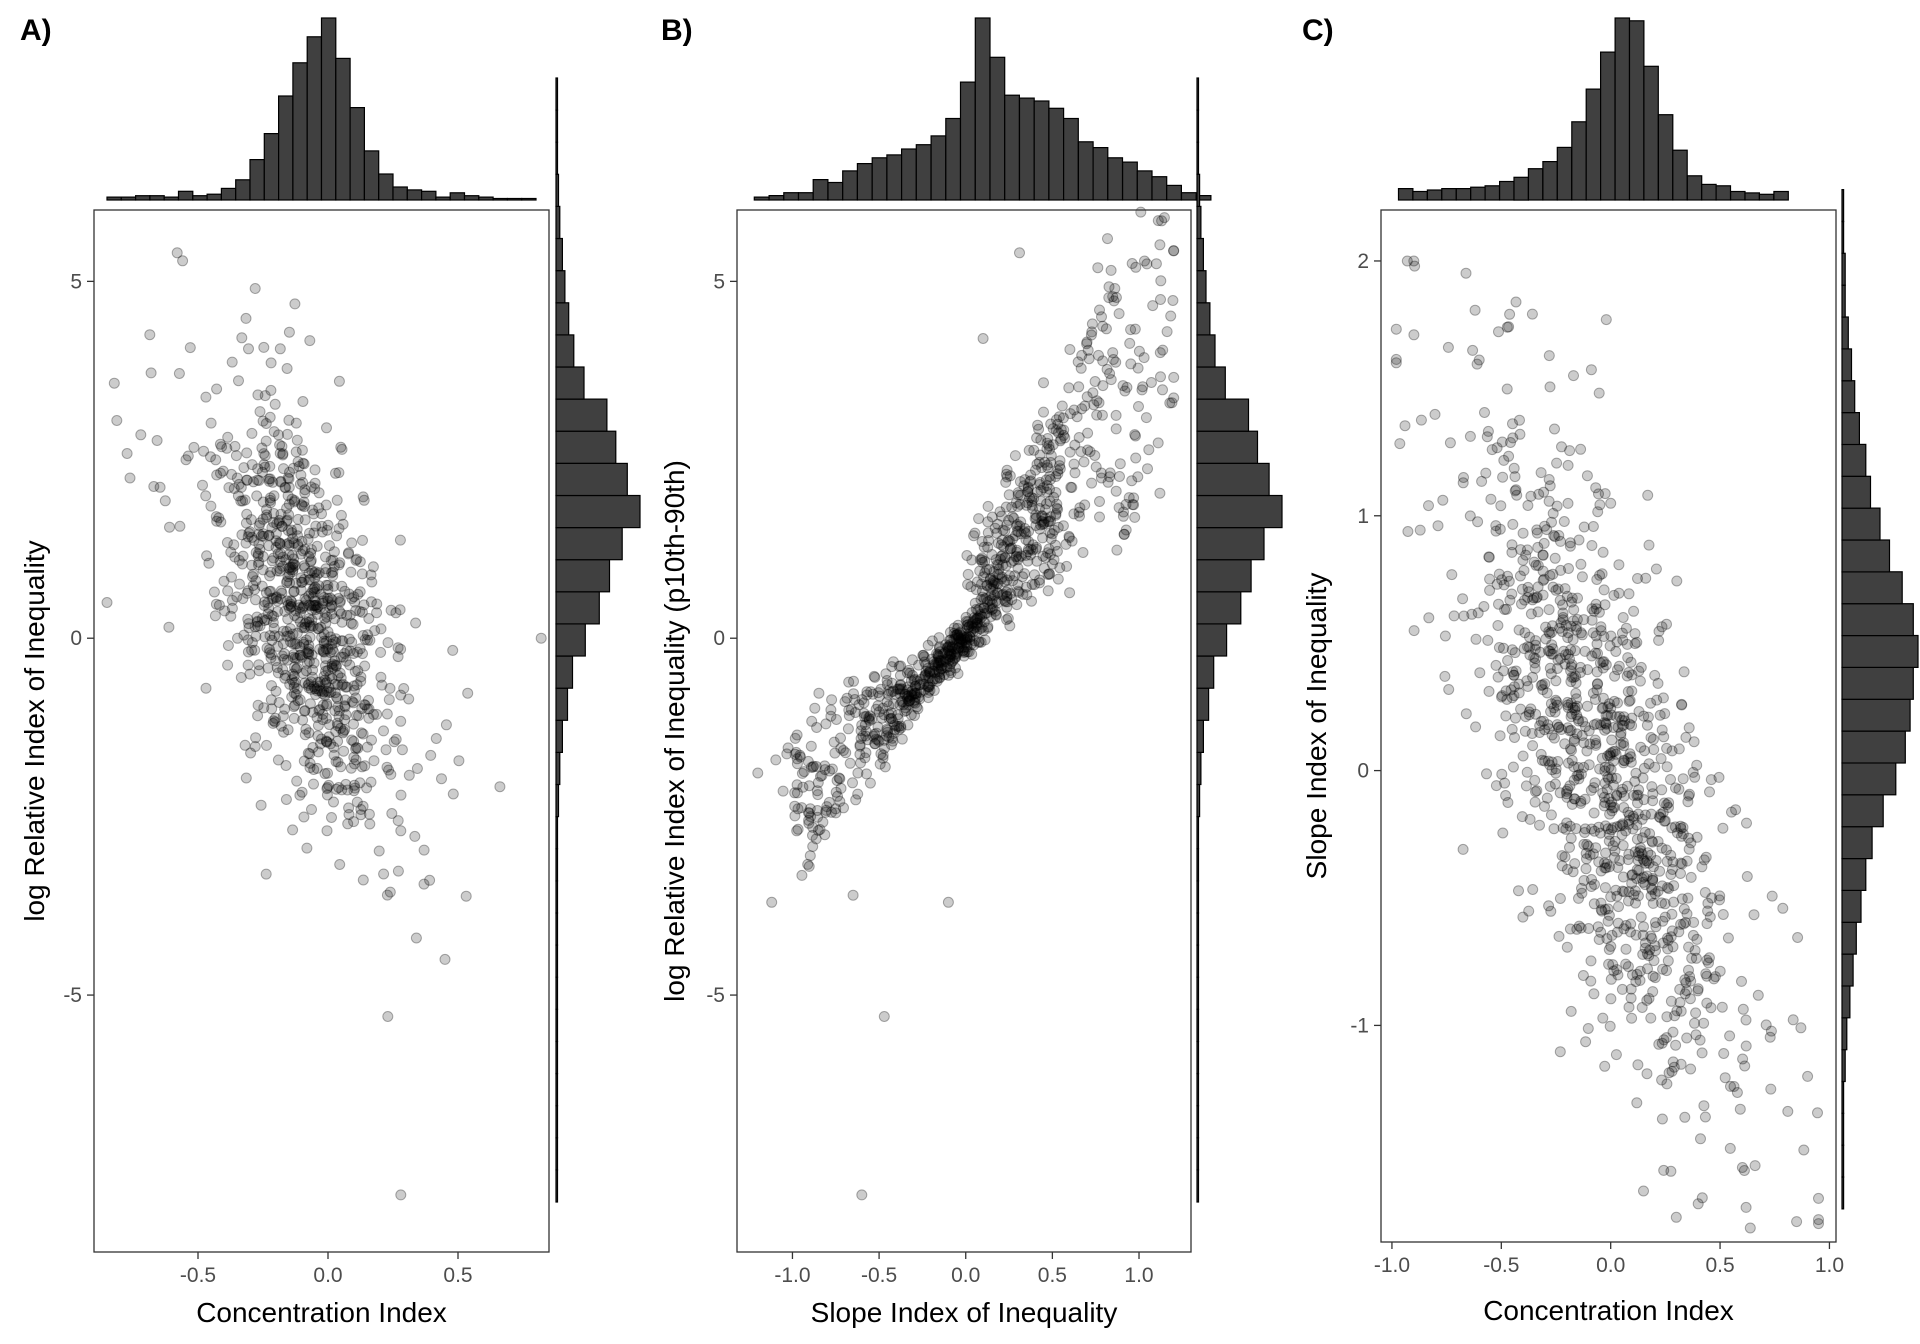 This screenshot has width=1920, height=1344. Describe the element at coordinates (326, 1269) in the screenshot. I see `panel-a-x-ticks: -0.5 0.0 0.5` at that location.